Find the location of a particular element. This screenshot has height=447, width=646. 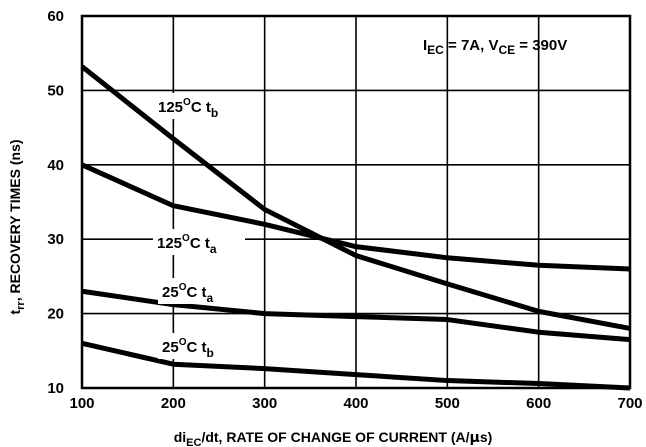

y-tick-30: 30 is located at coordinates (55, 239).